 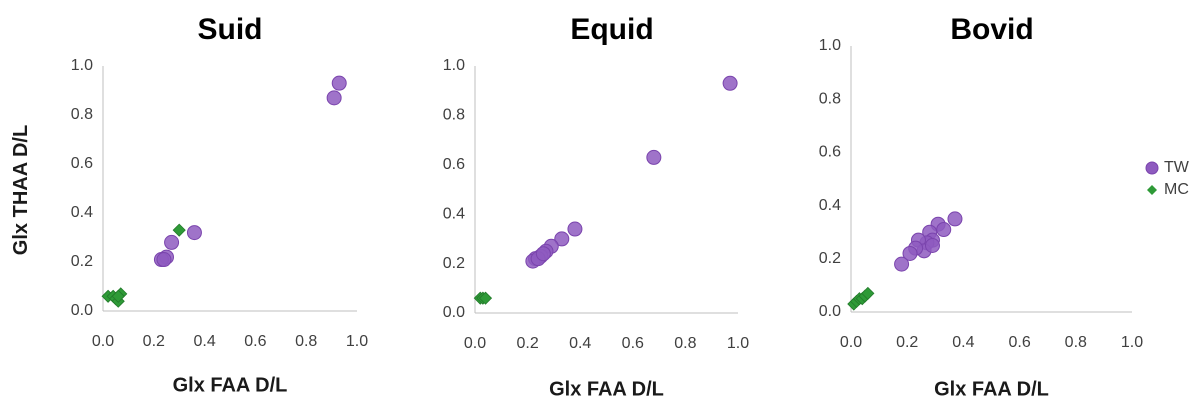 I want to click on legend-label: TW, so click(x=1177, y=167).